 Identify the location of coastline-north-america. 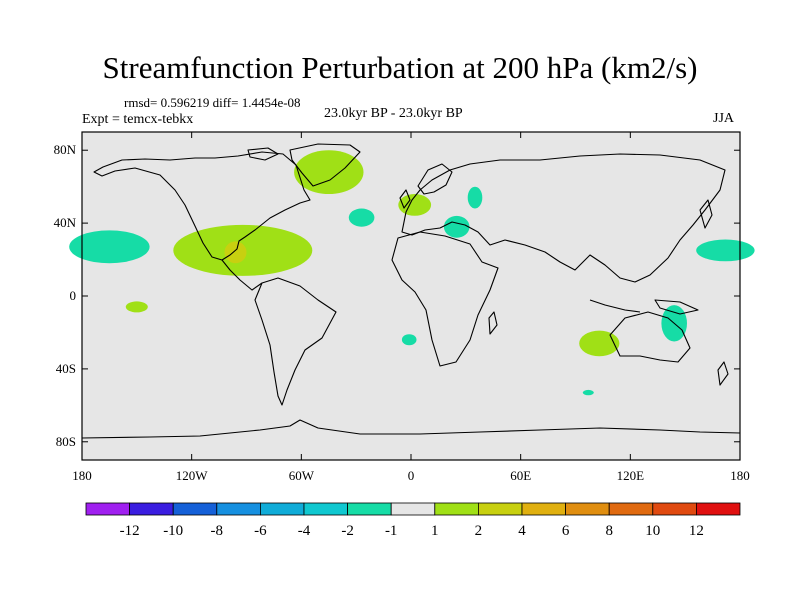
(202, 206).